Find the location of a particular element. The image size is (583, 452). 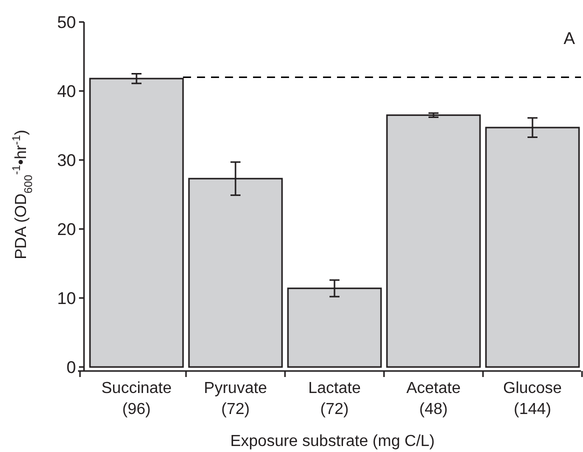

x-tick-label: Acetate (48) is located at coordinates (433, 399).